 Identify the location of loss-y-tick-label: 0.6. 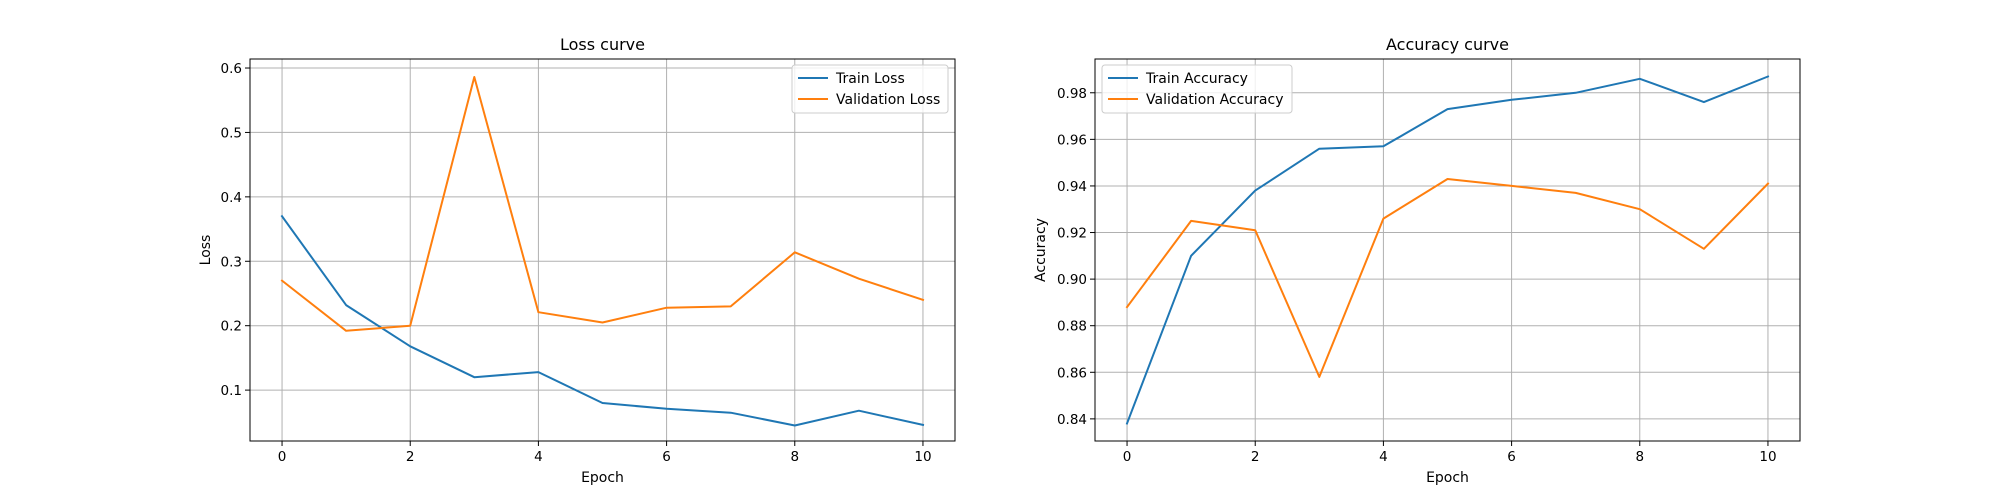
(231, 69).